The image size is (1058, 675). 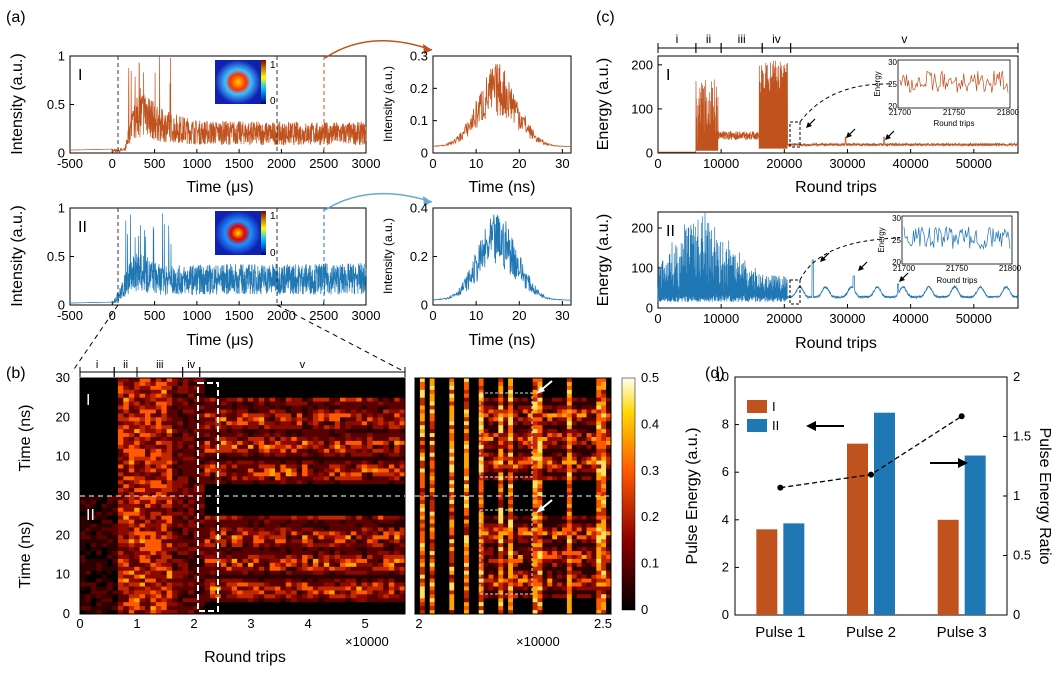 What do you see at coordinates (281, 315) in the screenshot?
I see `x-tick-label: 2000` at bounding box center [281, 315].